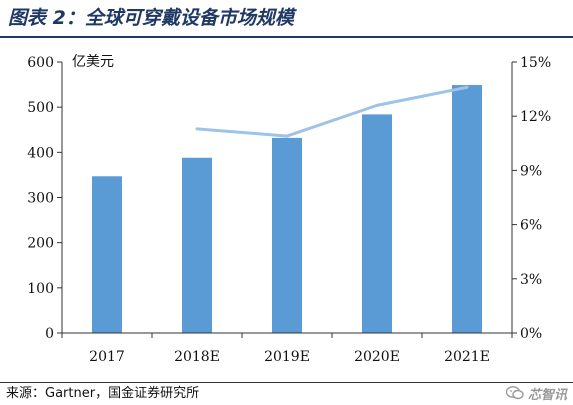 The height and width of the screenshot is (405, 573). What do you see at coordinates (286, 37) in the screenshot?
I see `title-divider` at bounding box center [286, 37].